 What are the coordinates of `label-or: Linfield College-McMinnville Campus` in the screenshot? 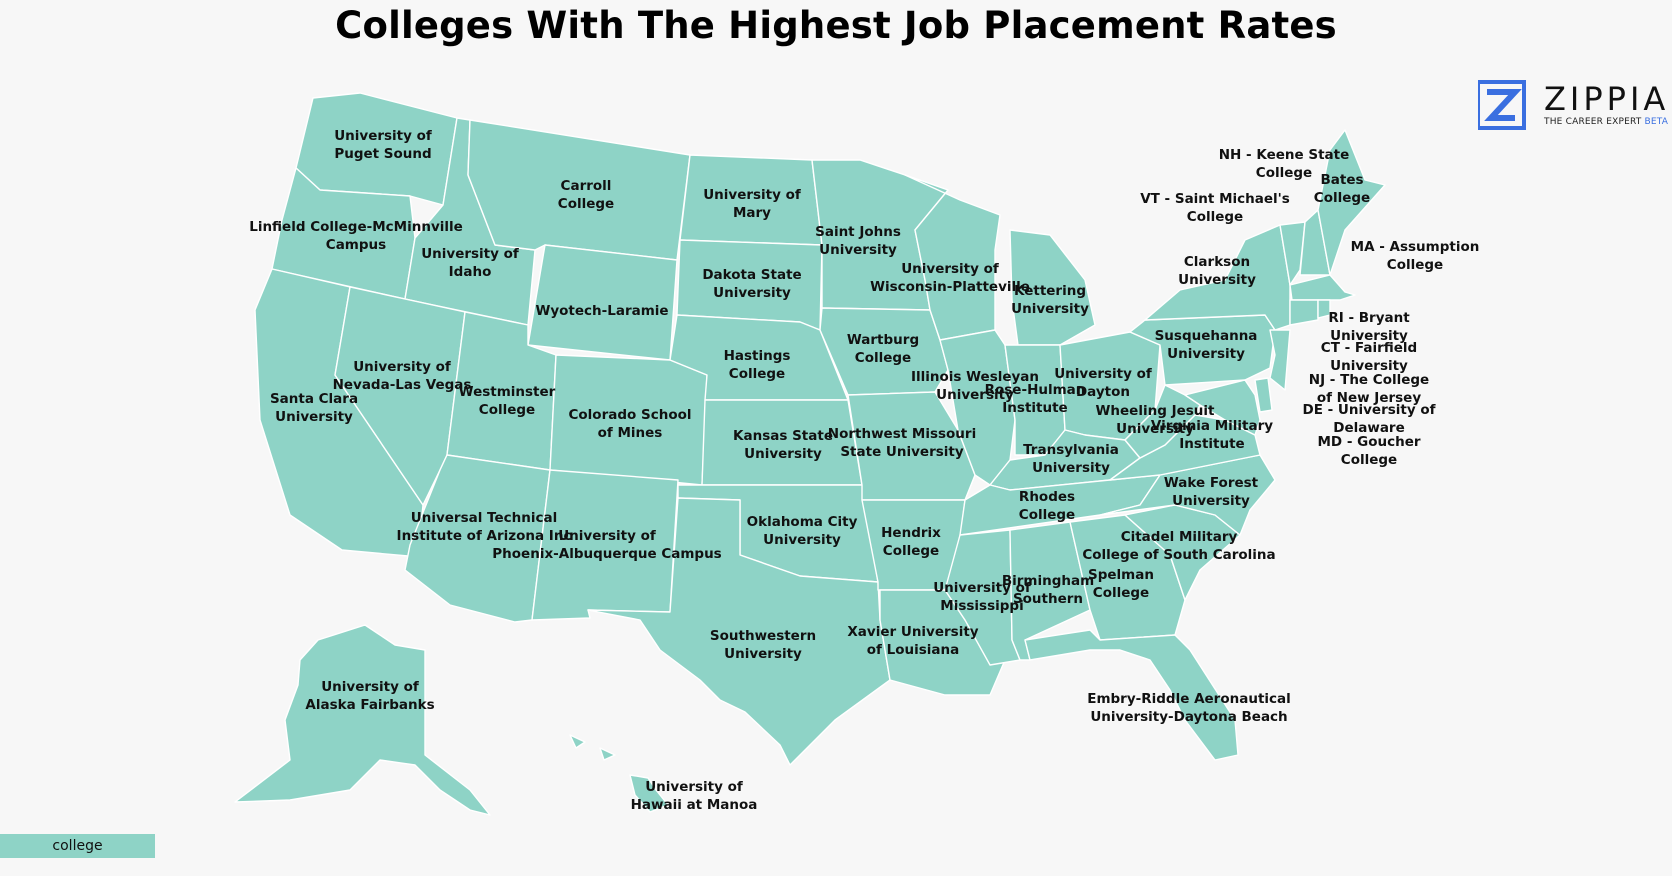 It's located at (356, 236).